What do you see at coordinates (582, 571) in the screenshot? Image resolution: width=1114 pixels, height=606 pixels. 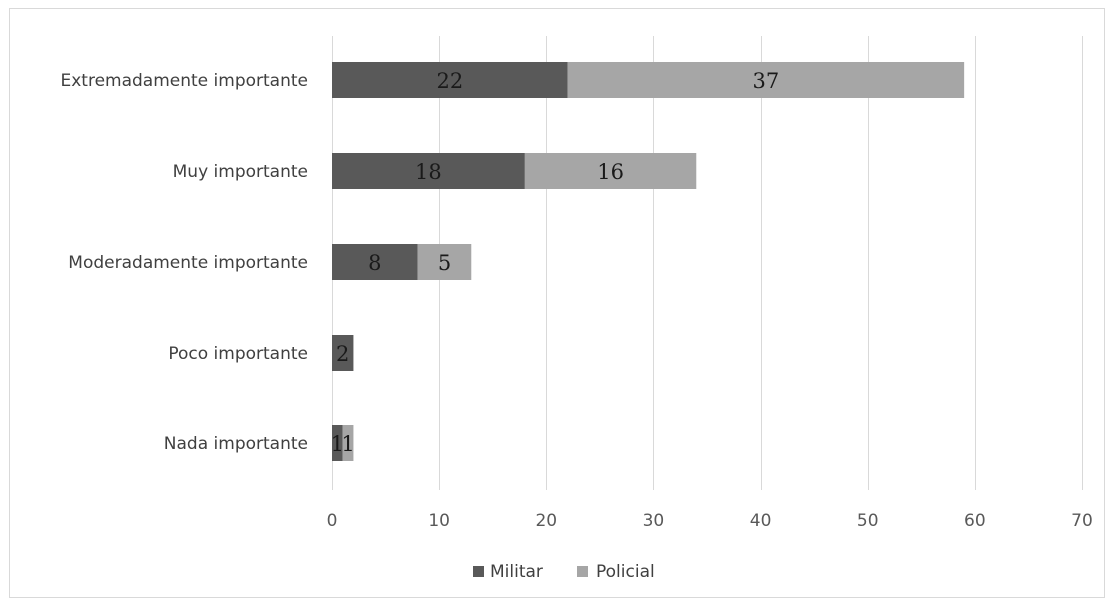 I see `legend-swatch-policial` at bounding box center [582, 571].